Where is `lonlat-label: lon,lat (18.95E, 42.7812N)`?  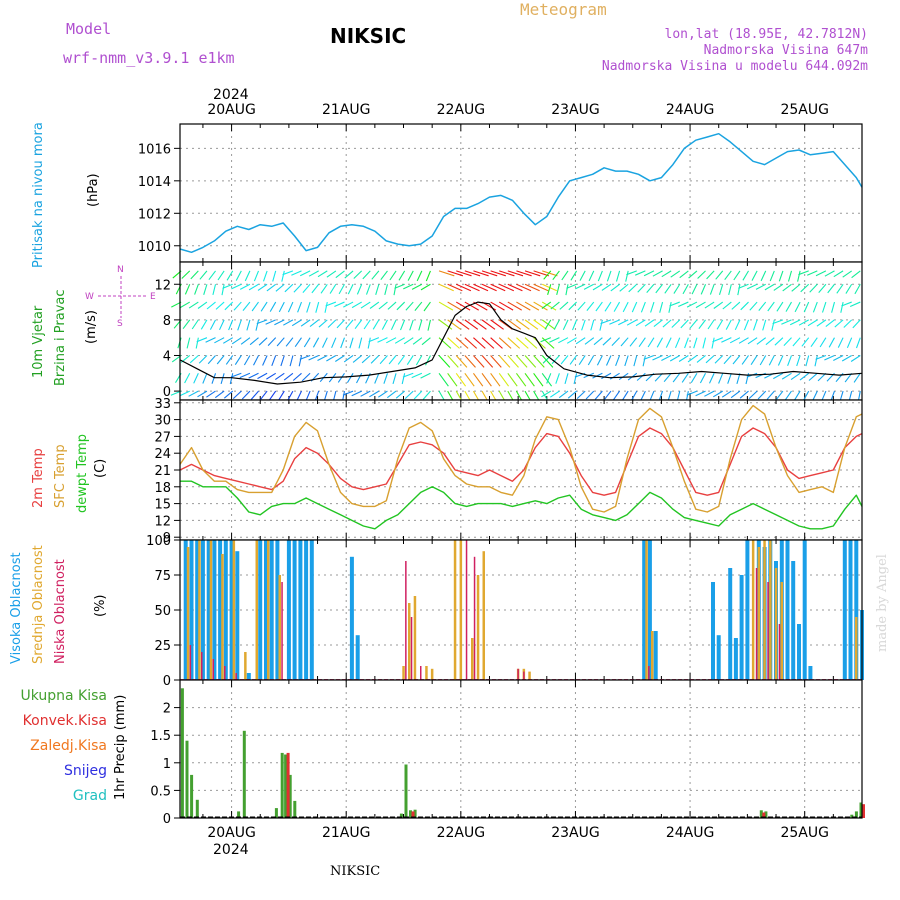 lonlat-label: lon,lat (18.95E, 42.7812N) is located at coordinates (767, 34).